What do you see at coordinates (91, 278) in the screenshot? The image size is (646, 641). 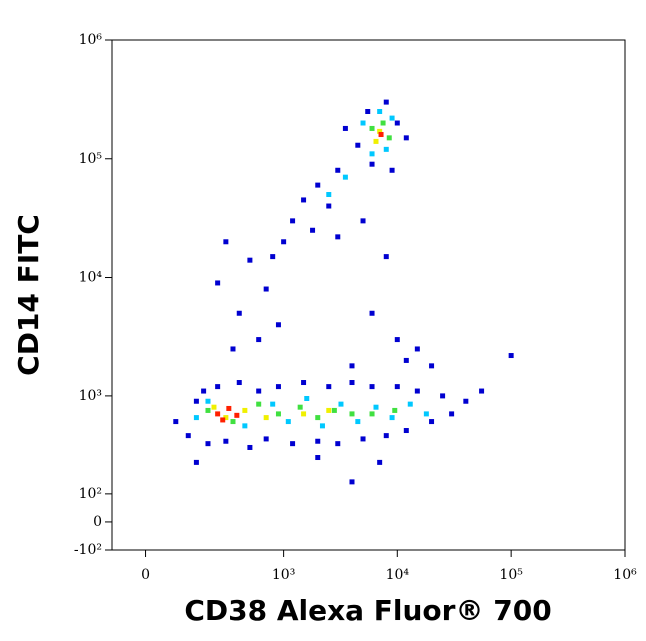 I see `y-tick-label: 10⁴` at bounding box center [91, 278].